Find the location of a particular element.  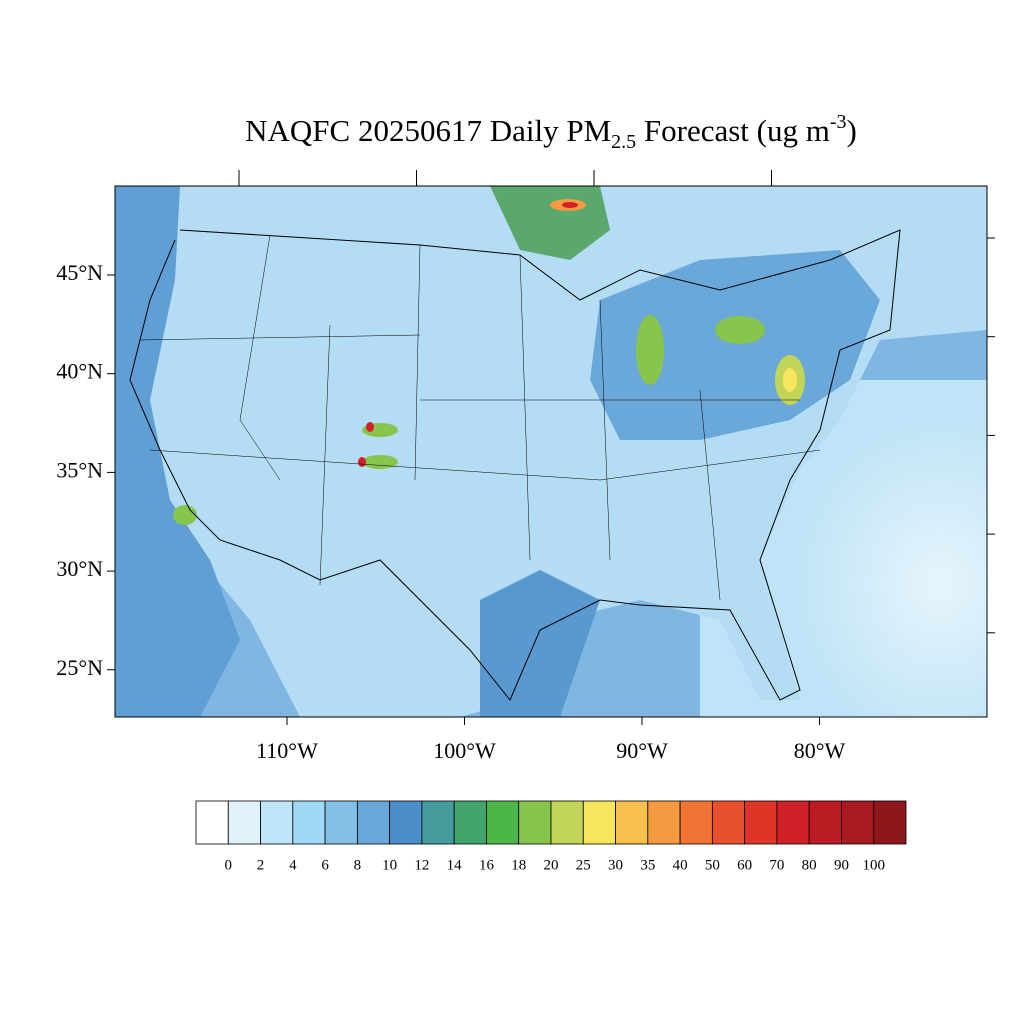

colorbar-label: 6 is located at coordinates (325, 865).